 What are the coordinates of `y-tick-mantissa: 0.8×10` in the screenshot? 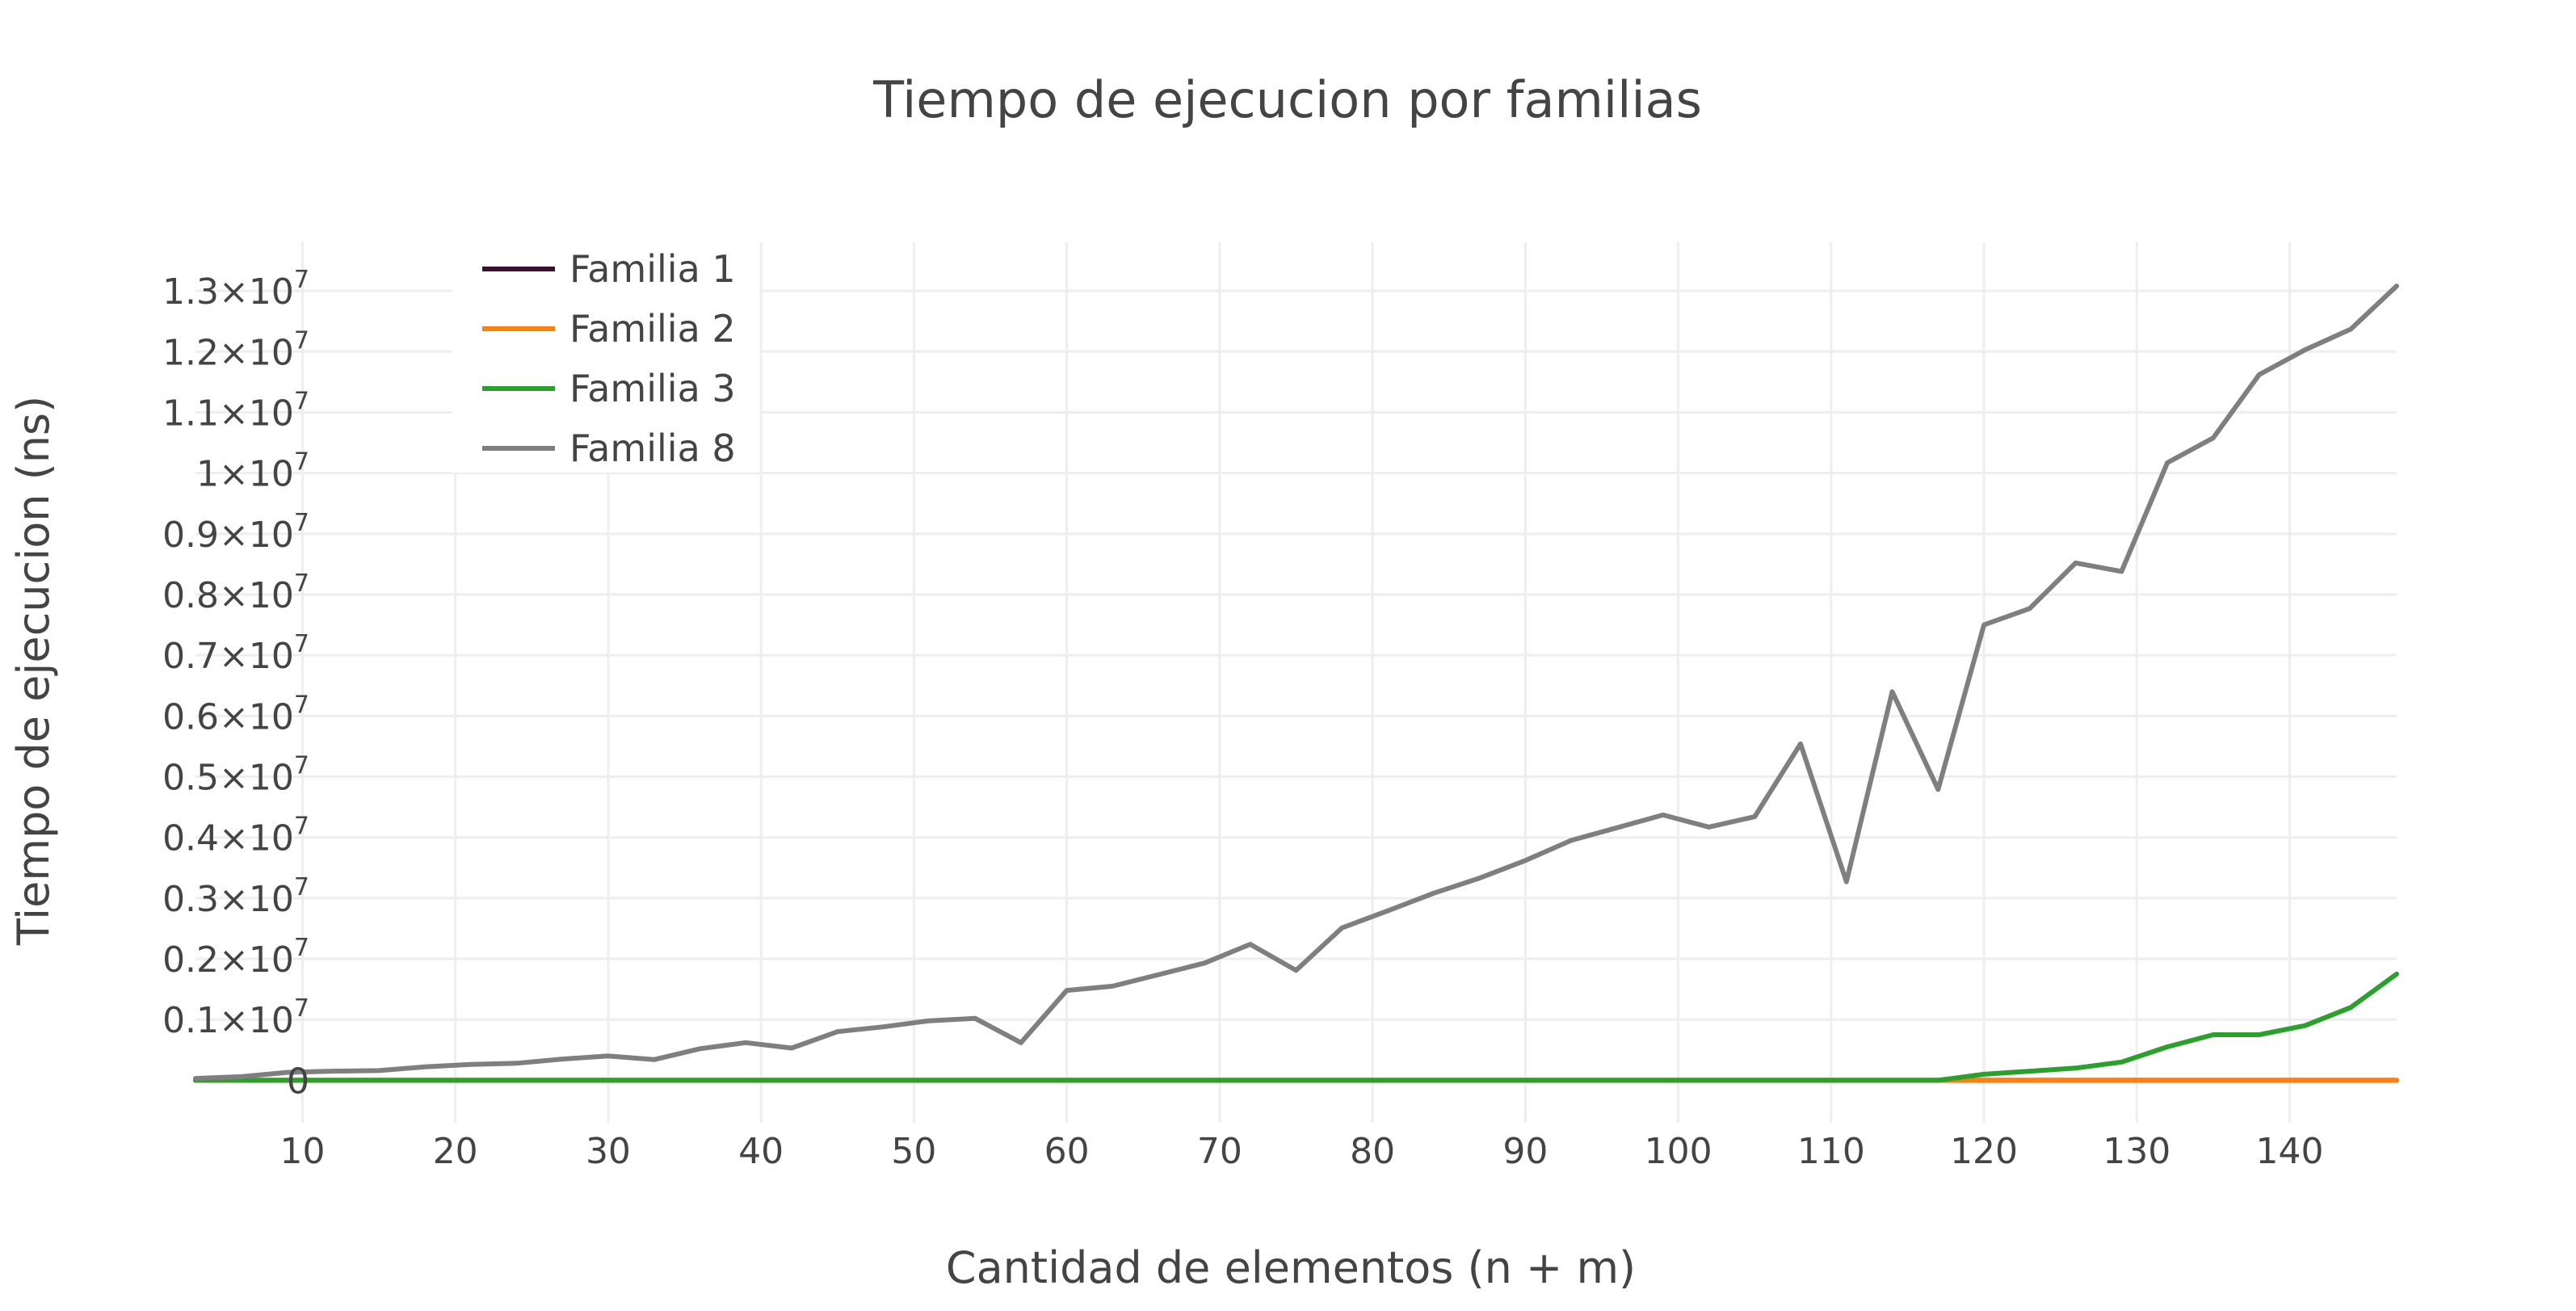 It's located at (228, 595).